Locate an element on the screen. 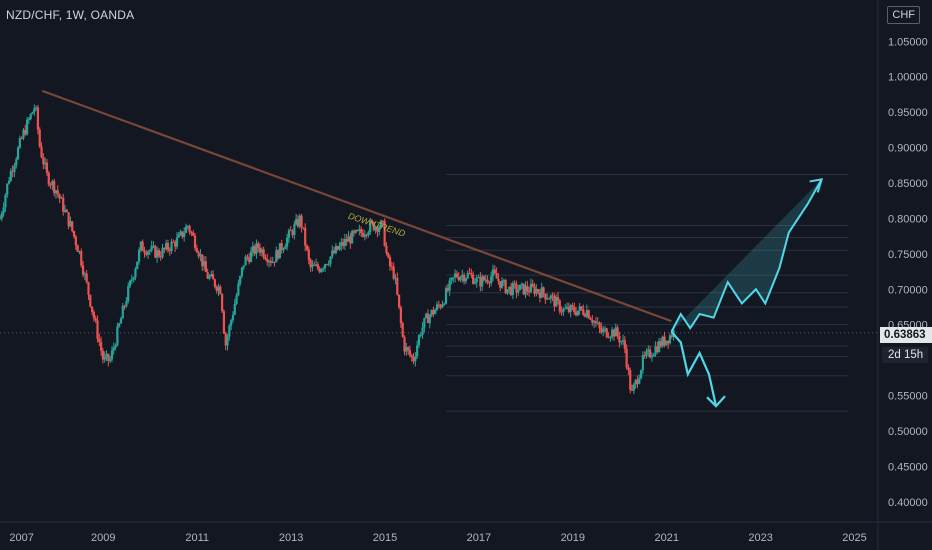 Image resolution: width=932 pixels, height=550 pixels. price-tick-label: 0.95000 is located at coordinates (908, 113).